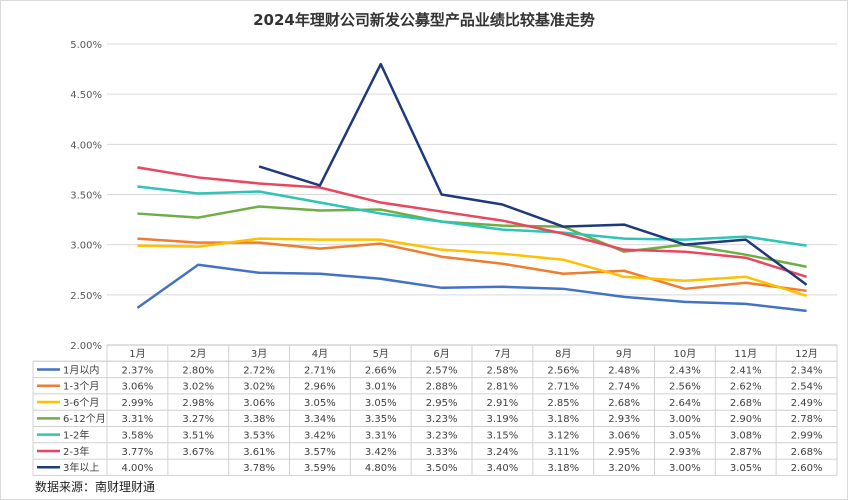  What do you see at coordinates (198, 436) in the screenshot?
I see `data-label: 3.51%` at bounding box center [198, 436].